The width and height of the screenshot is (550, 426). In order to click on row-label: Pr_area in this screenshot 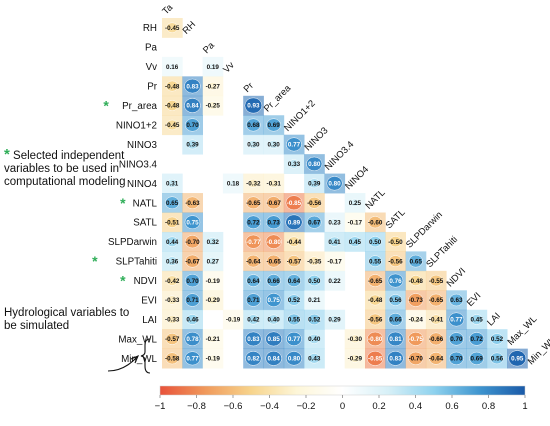, I will do `click(139, 106)`.